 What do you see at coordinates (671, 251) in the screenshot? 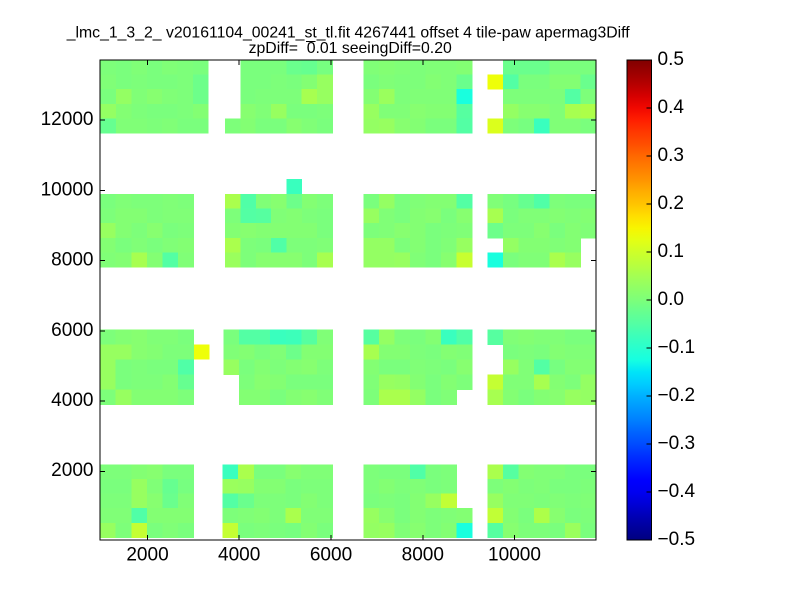
I see `svg-text: 0.1` at bounding box center [671, 251].